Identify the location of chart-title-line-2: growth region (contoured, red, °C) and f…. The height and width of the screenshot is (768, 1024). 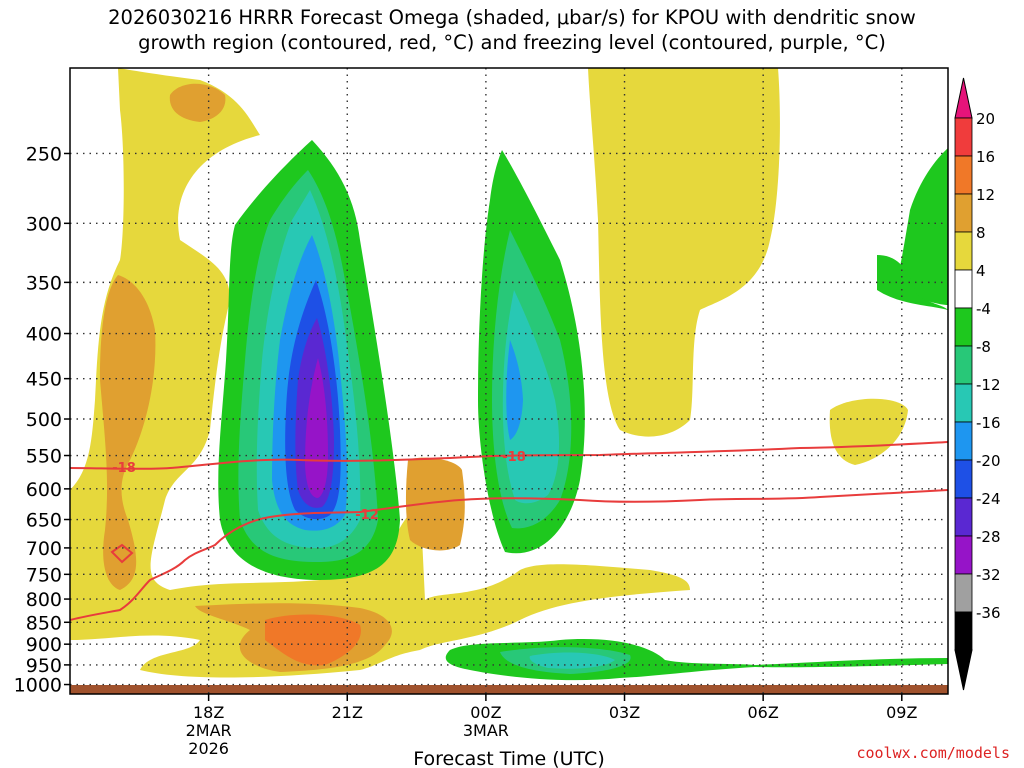
(512, 42).